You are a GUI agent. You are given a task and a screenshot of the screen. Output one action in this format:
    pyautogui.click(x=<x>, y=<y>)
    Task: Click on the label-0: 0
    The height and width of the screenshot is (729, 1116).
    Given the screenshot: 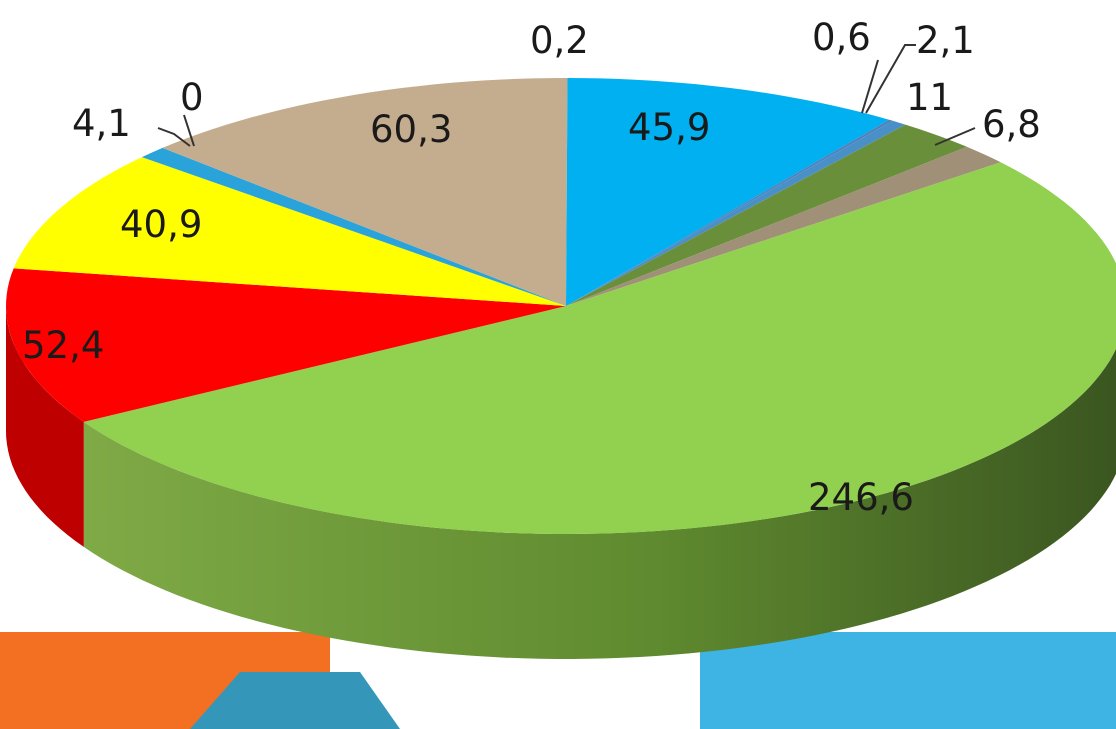 What is the action you would take?
    pyautogui.click(x=192, y=97)
    